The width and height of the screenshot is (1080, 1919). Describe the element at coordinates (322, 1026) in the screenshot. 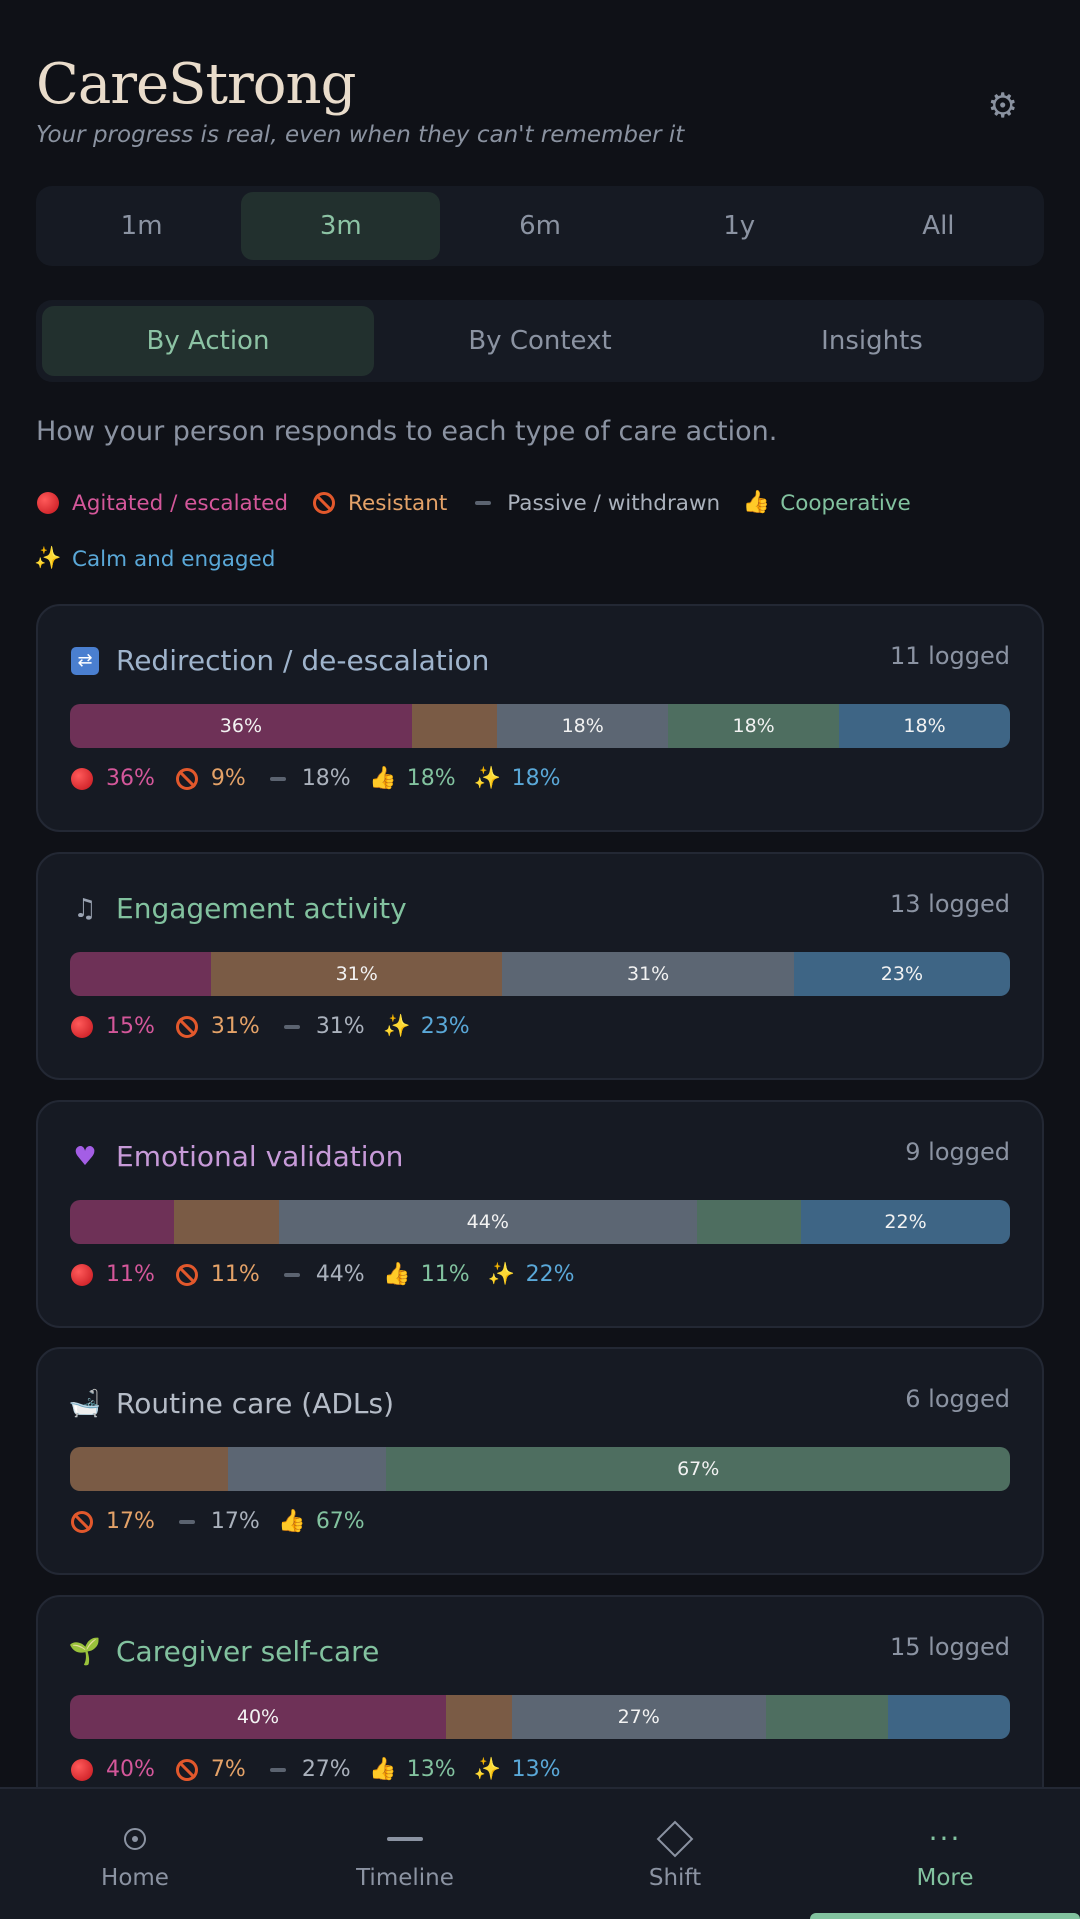

I see `stat-pa: 31%` at that location.